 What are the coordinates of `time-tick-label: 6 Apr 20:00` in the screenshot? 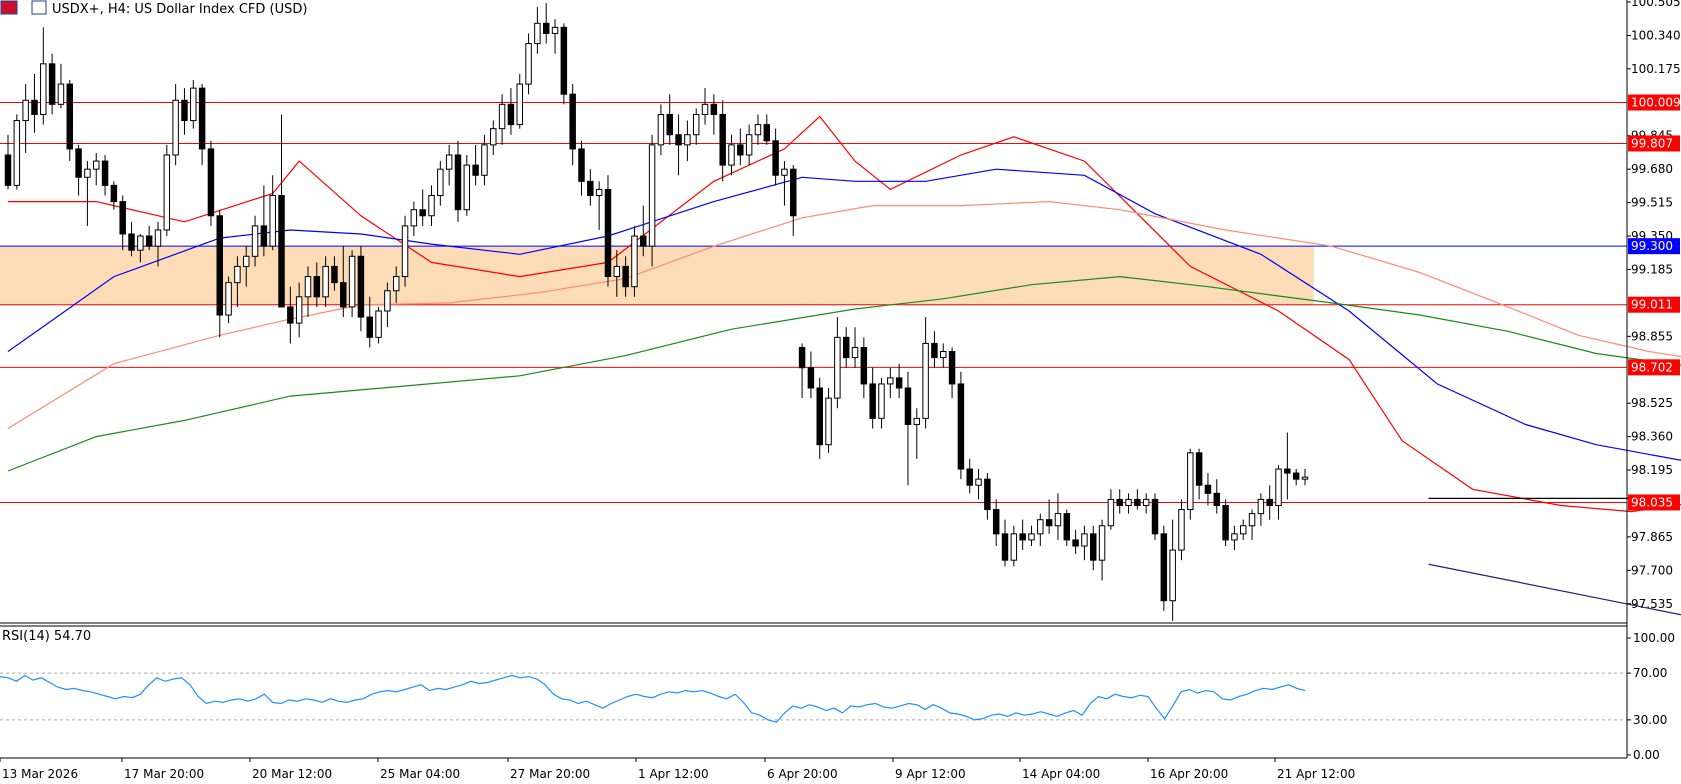 It's located at (802, 774).